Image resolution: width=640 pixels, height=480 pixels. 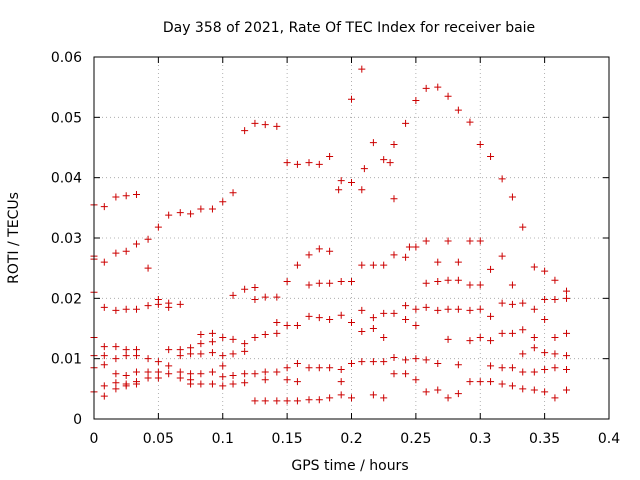 I want to click on x-tick-label: 0.35, so click(x=544, y=439).